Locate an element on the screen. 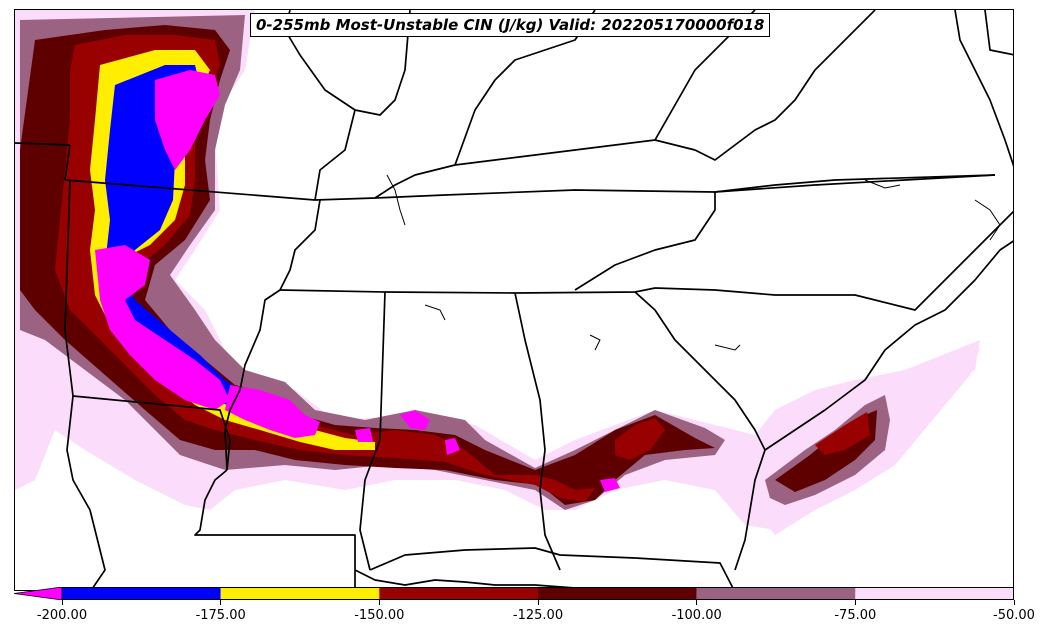 The width and height of the screenshot is (1044, 633). border-al-fl is located at coordinates (552, 568).